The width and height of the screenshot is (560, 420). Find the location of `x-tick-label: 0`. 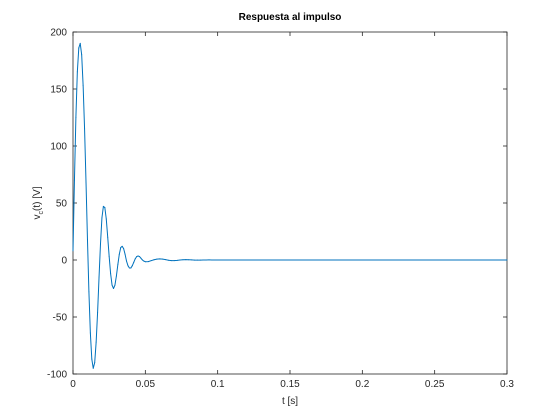

x-tick-label: 0 is located at coordinates (73, 384).